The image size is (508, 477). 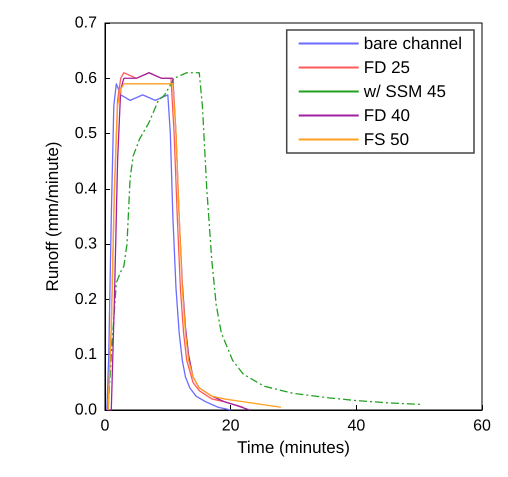 I want to click on y-tick-label: 0.4, so click(x=86, y=189).